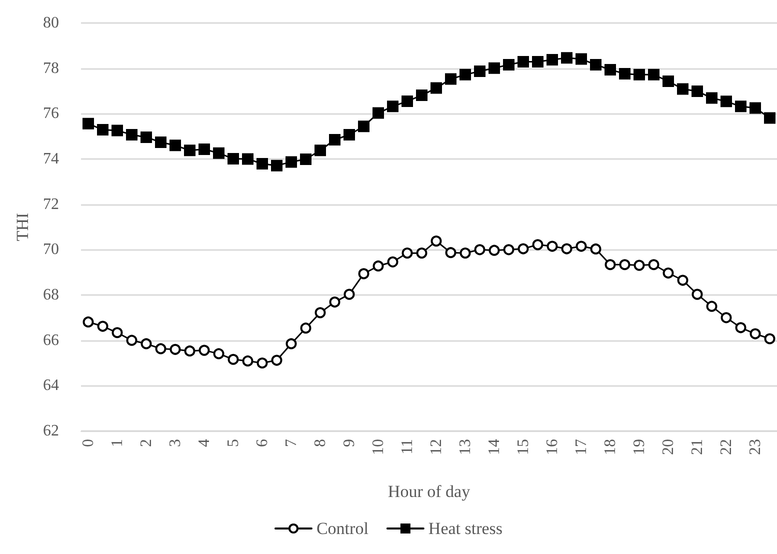 The height and width of the screenshot is (554, 777). I want to click on y-tick-label: 80, so click(51, 23).